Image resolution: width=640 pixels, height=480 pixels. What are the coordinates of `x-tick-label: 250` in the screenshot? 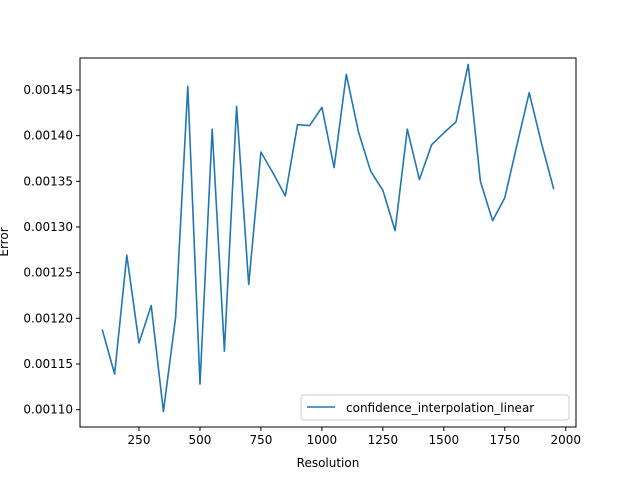 It's located at (139, 440).